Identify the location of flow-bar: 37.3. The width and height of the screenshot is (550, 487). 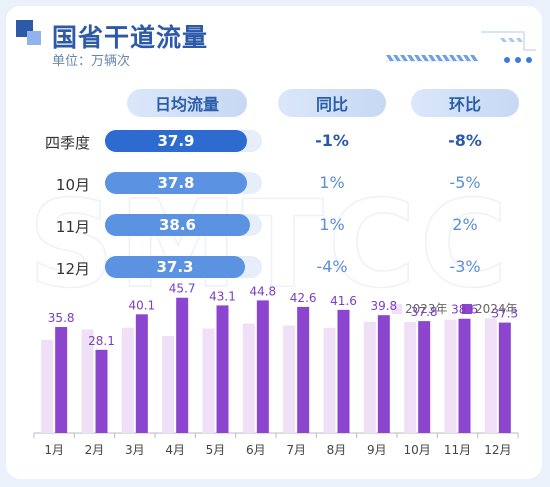
(175, 267).